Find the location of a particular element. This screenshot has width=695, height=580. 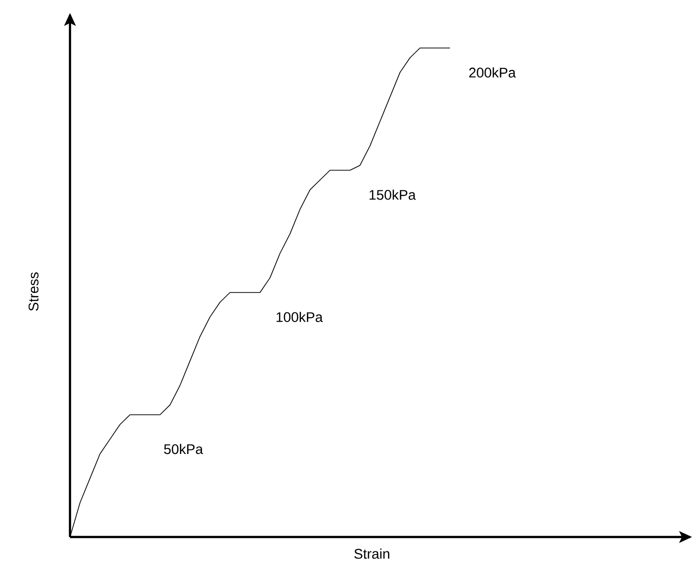

annotation: 150kPa is located at coordinates (393, 195).